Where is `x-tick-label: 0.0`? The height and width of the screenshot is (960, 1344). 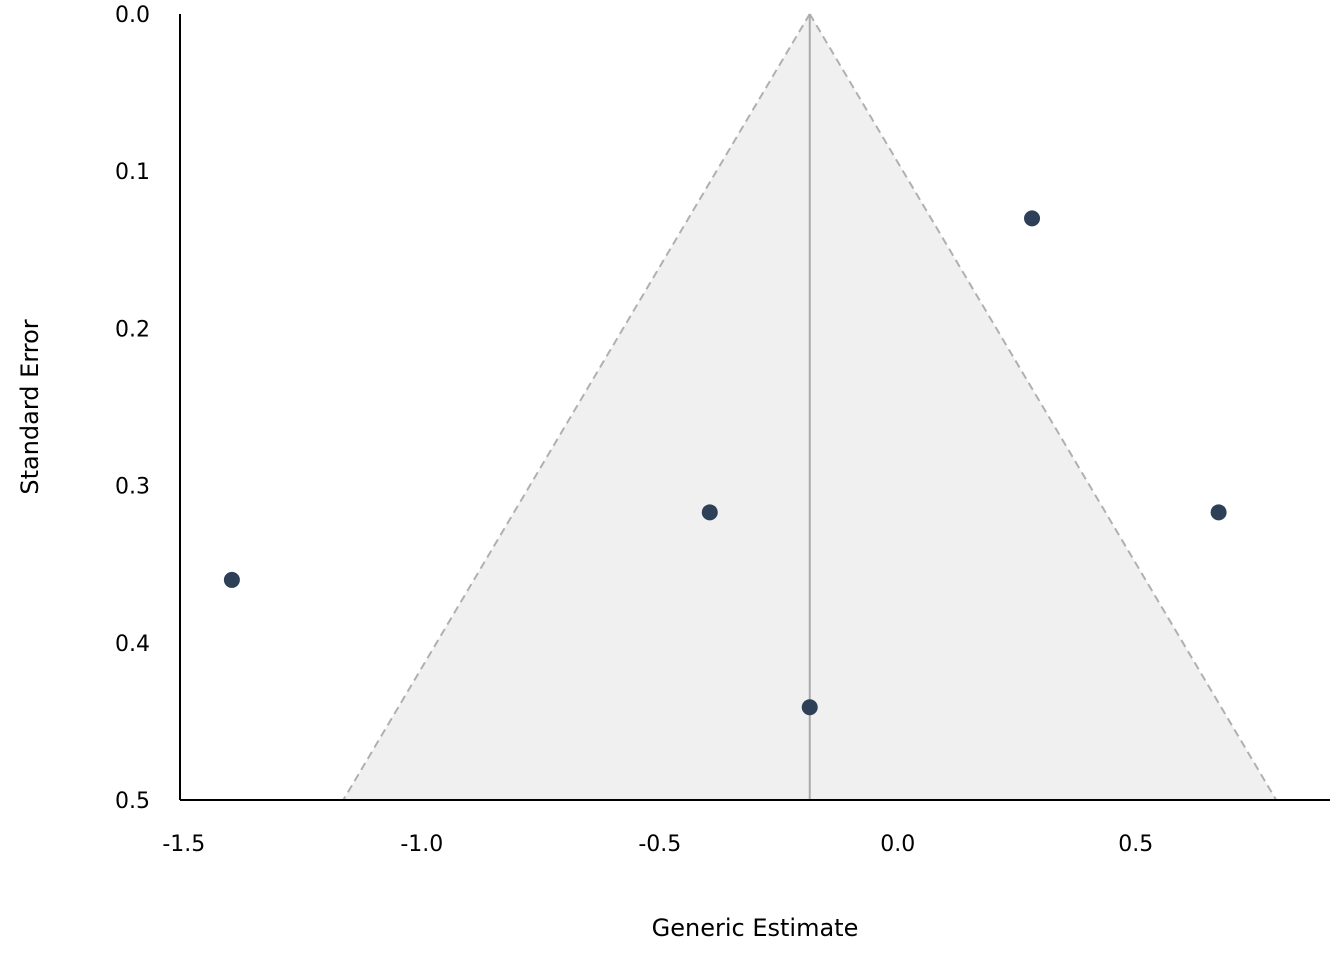
x-tick-label: 0.0 is located at coordinates (897, 844).